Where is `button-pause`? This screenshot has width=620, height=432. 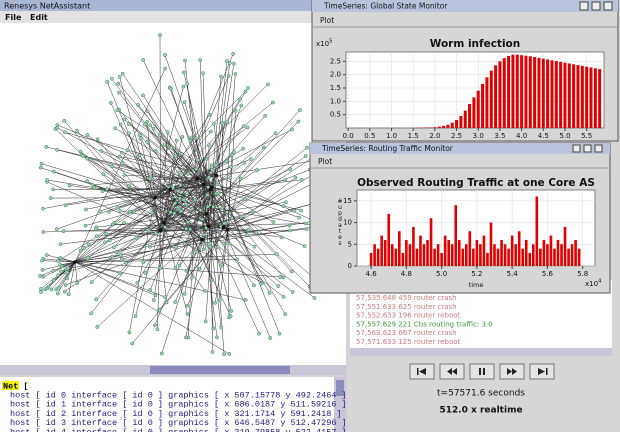 button-pause is located at coordinates (482, 371).